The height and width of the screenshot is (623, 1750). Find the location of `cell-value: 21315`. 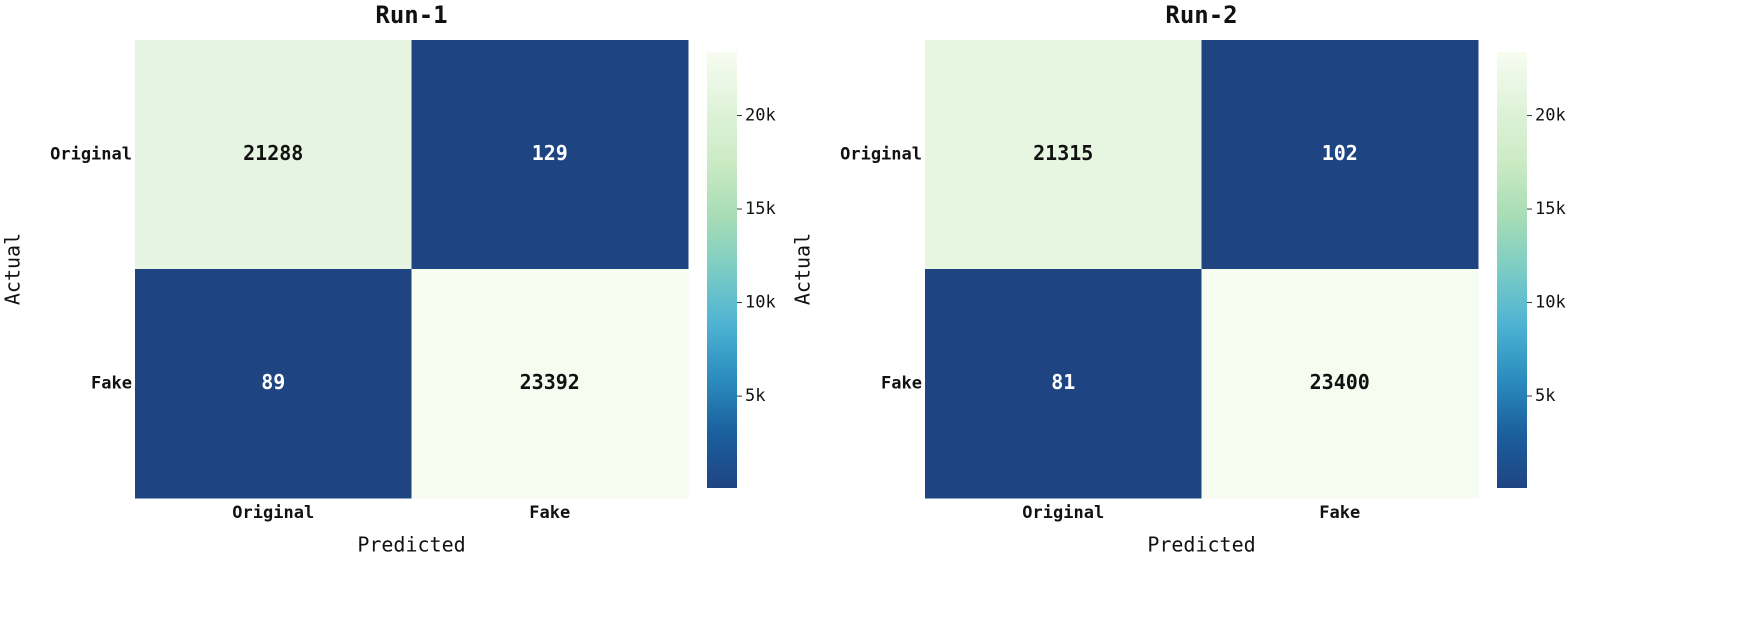

cell-value: 21315 is located at coordinates (1063, 153).